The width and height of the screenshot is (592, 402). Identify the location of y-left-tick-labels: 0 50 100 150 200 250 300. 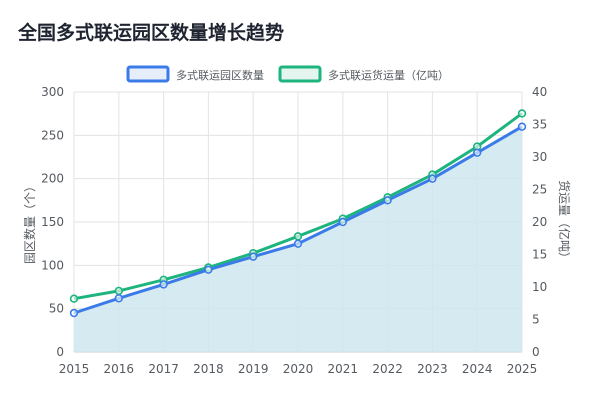
(52, 222).